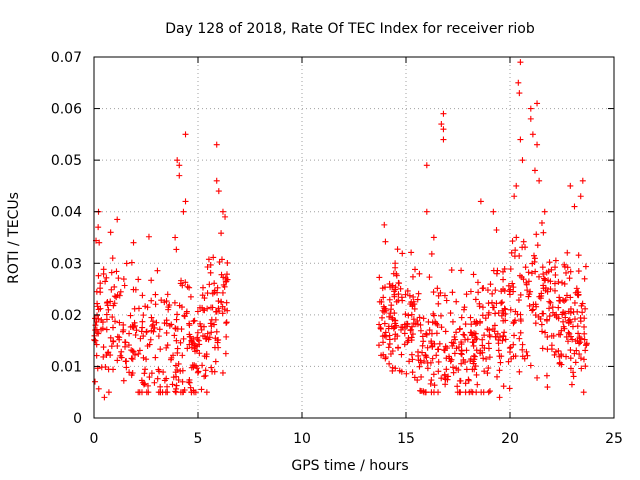 The width and height of the screenshot is (640, 480). Describe the element at coordinates (66, 367) in the screenshot. I see `y-tick-label: 0.01` at that location.